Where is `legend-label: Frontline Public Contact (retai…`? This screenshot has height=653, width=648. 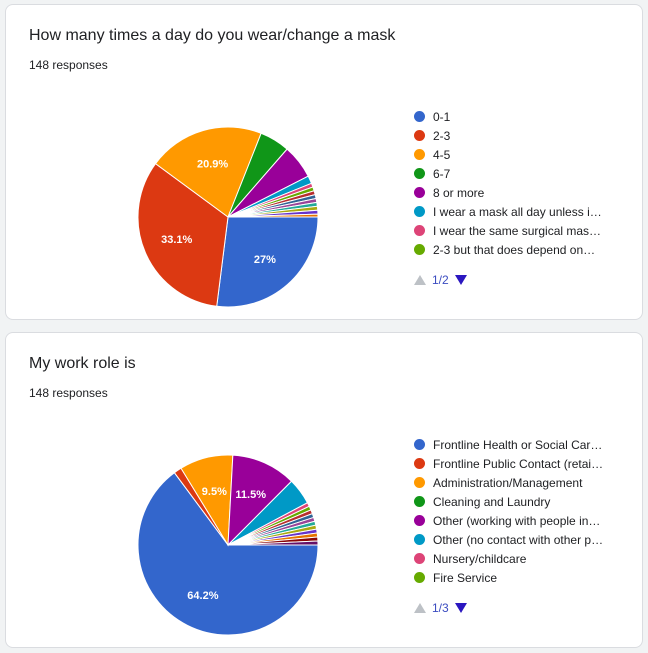
legend-label: Frontline Public Contact (retai… is located at coordinates (518, 463).